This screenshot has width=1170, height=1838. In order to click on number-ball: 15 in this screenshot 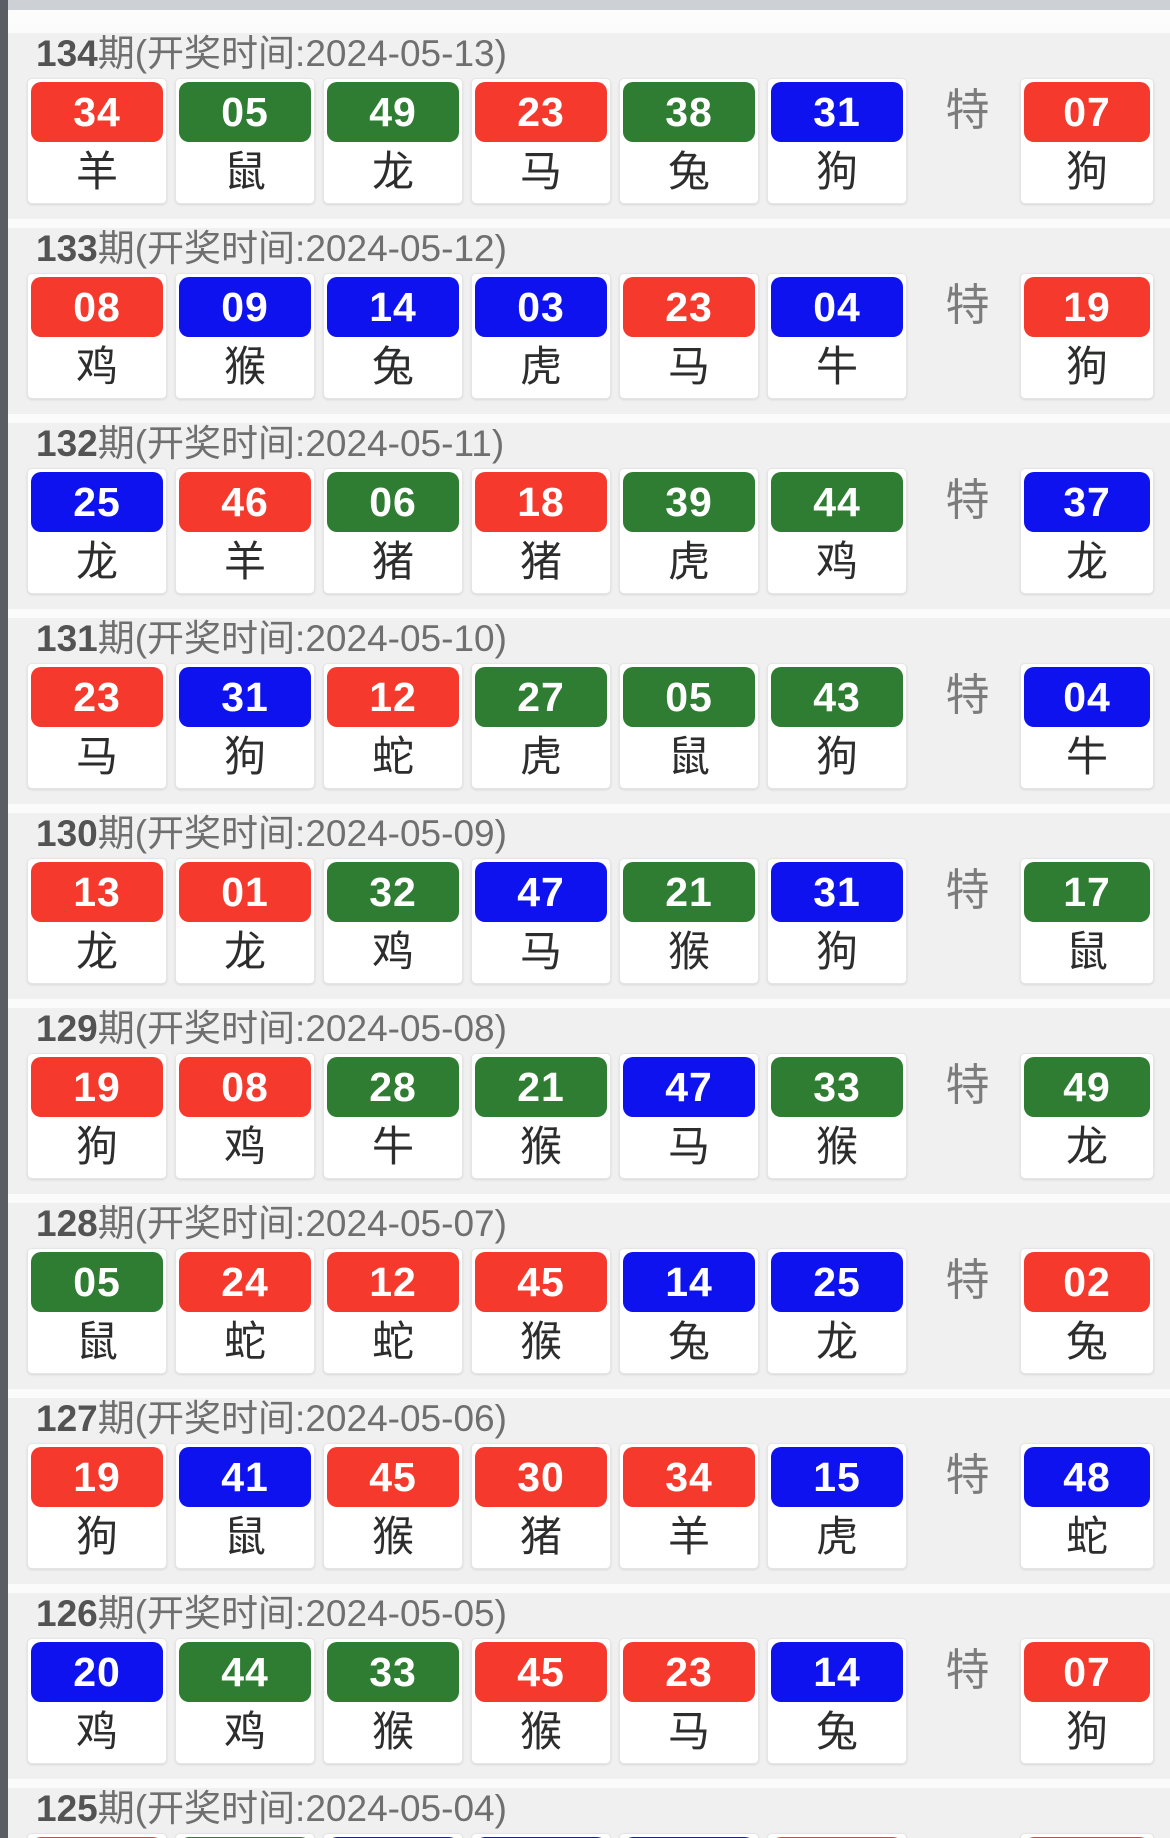, I will do `click(837, 1477)`.